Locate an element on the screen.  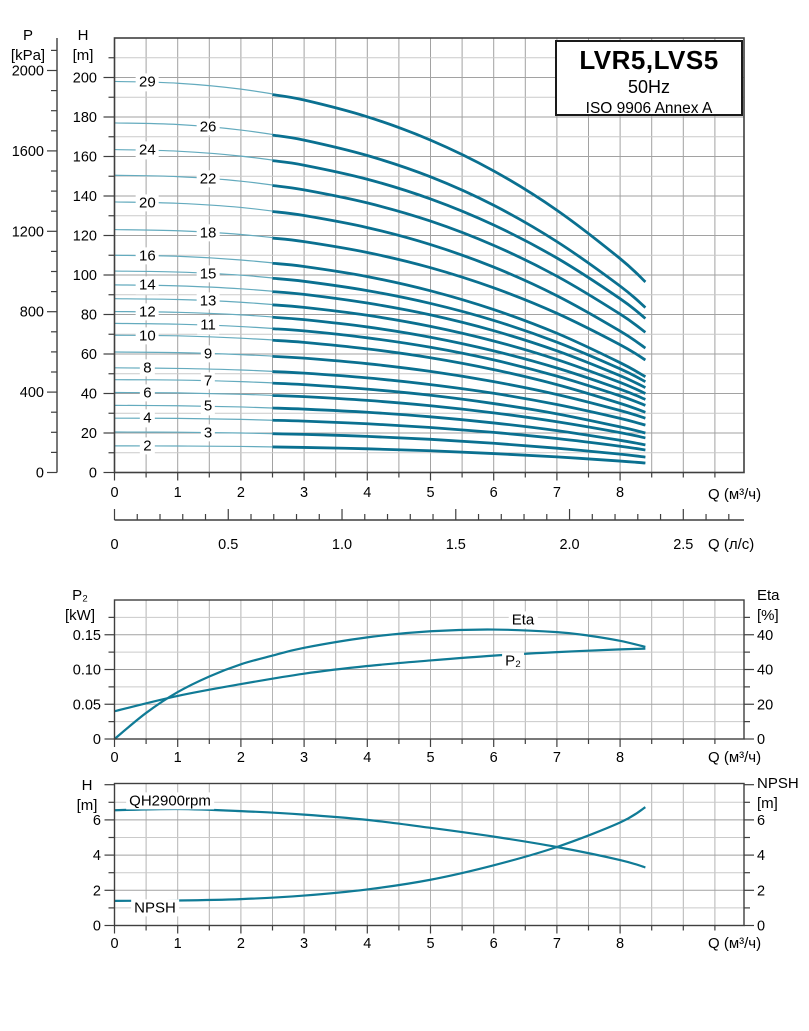
curve-label-20: 20 is located at coordinates (147, 203).